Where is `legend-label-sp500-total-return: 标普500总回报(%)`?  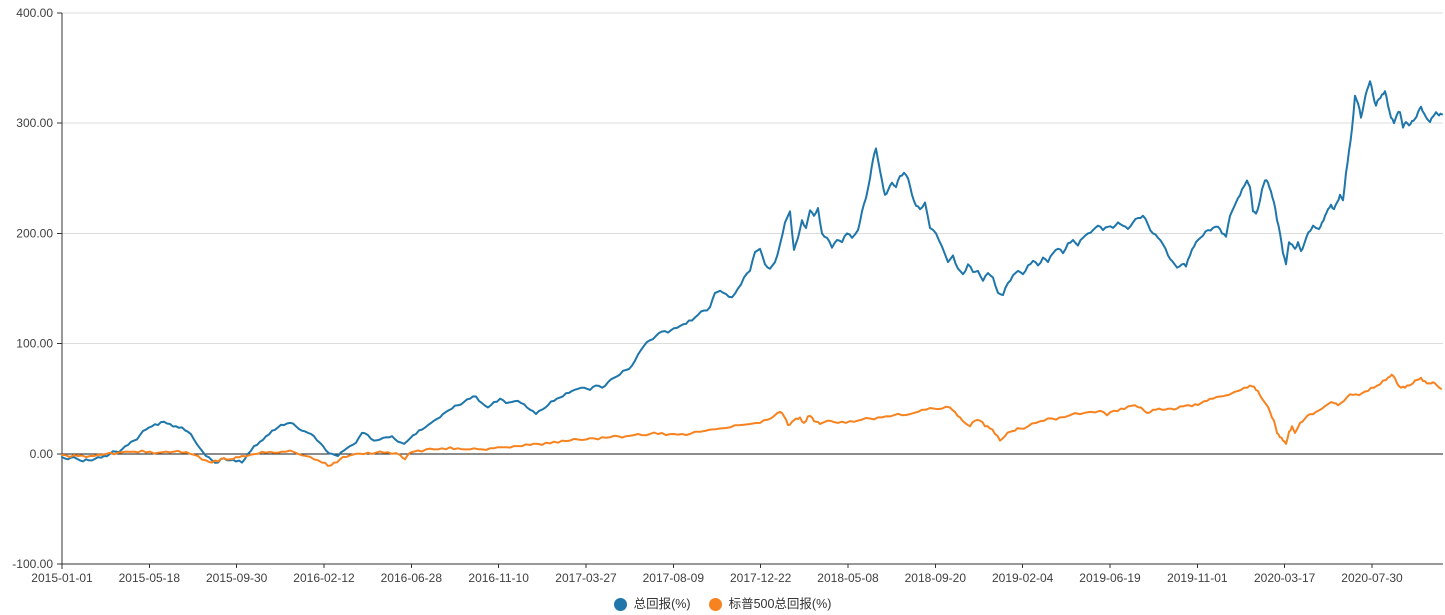 legend-label-sp500-total-return: 标普500总回报(%) is located at coordinates (780, 604).